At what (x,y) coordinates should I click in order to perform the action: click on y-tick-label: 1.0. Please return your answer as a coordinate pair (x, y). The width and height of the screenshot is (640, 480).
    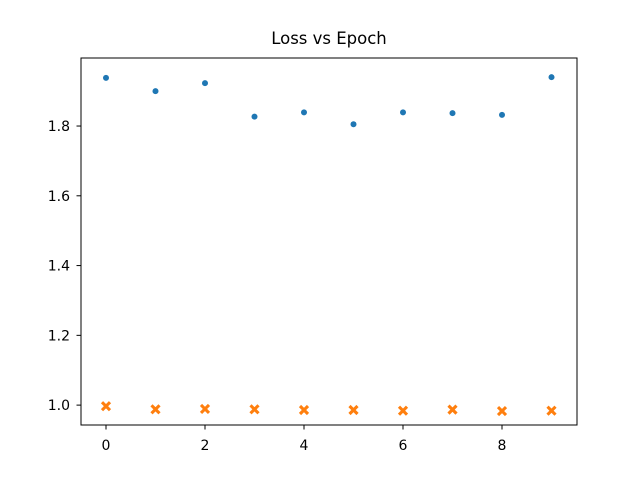
    Looking at the image, I should click on (59, 406).